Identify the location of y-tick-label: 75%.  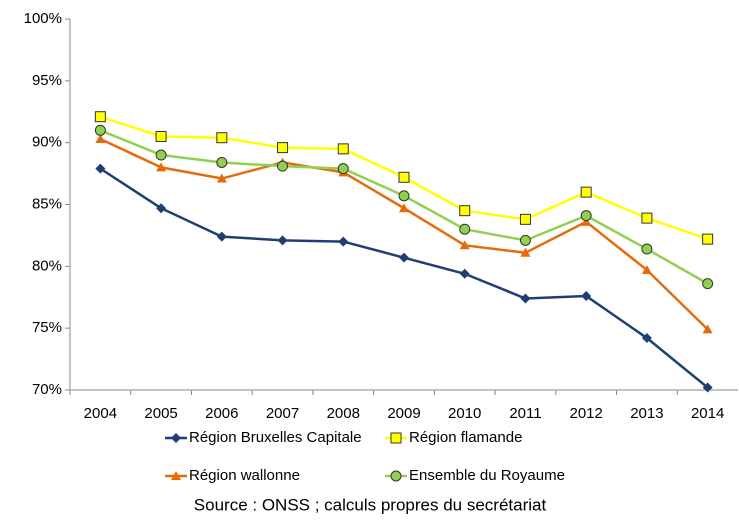
(47, 327).